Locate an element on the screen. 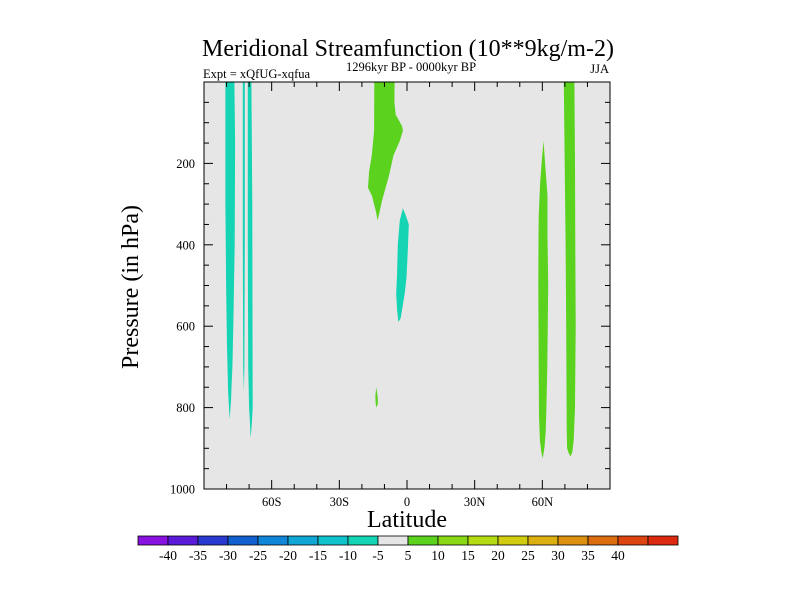 This screenshot has width=800, height=600. x-axis-label: Latitude is located at coordinates (407, 520).